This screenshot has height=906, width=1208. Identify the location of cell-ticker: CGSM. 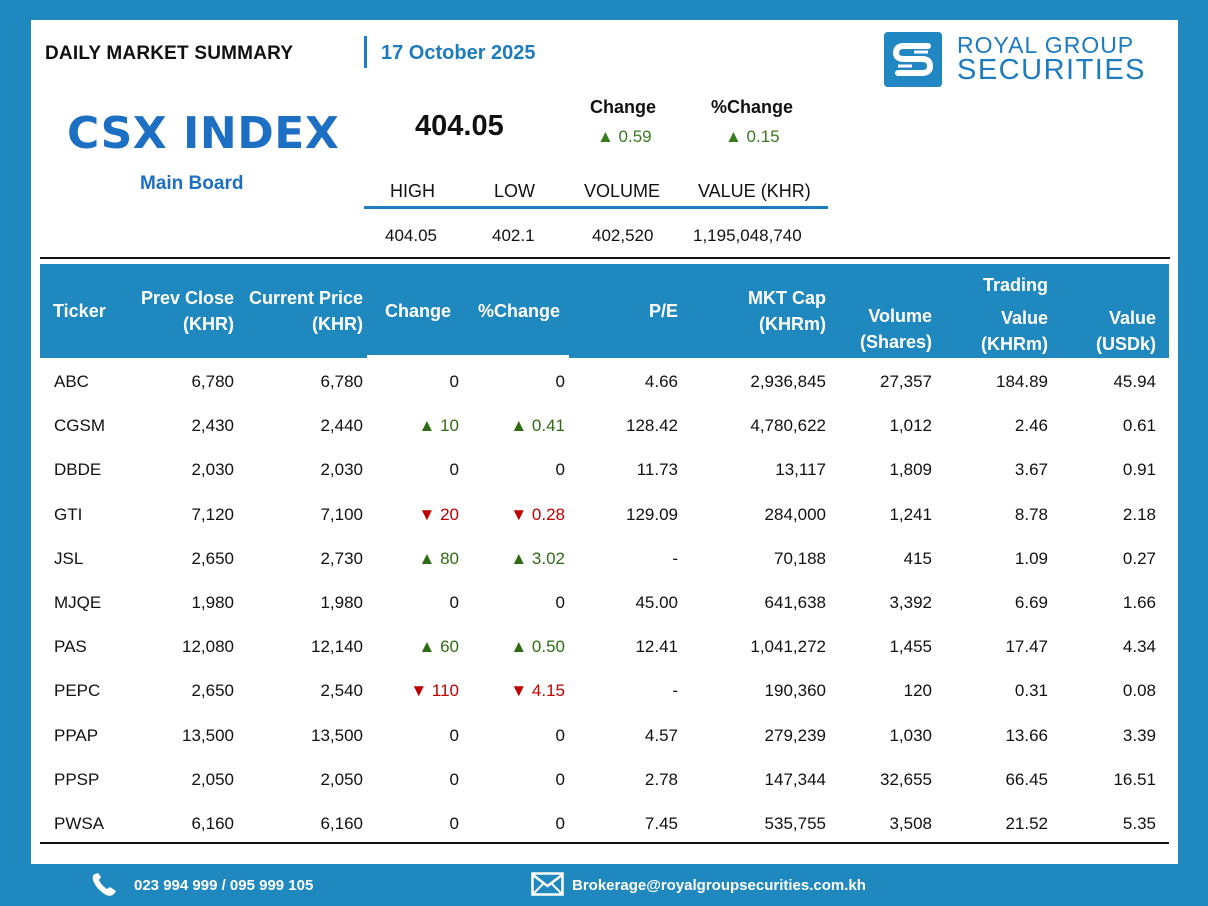
(79, 426).